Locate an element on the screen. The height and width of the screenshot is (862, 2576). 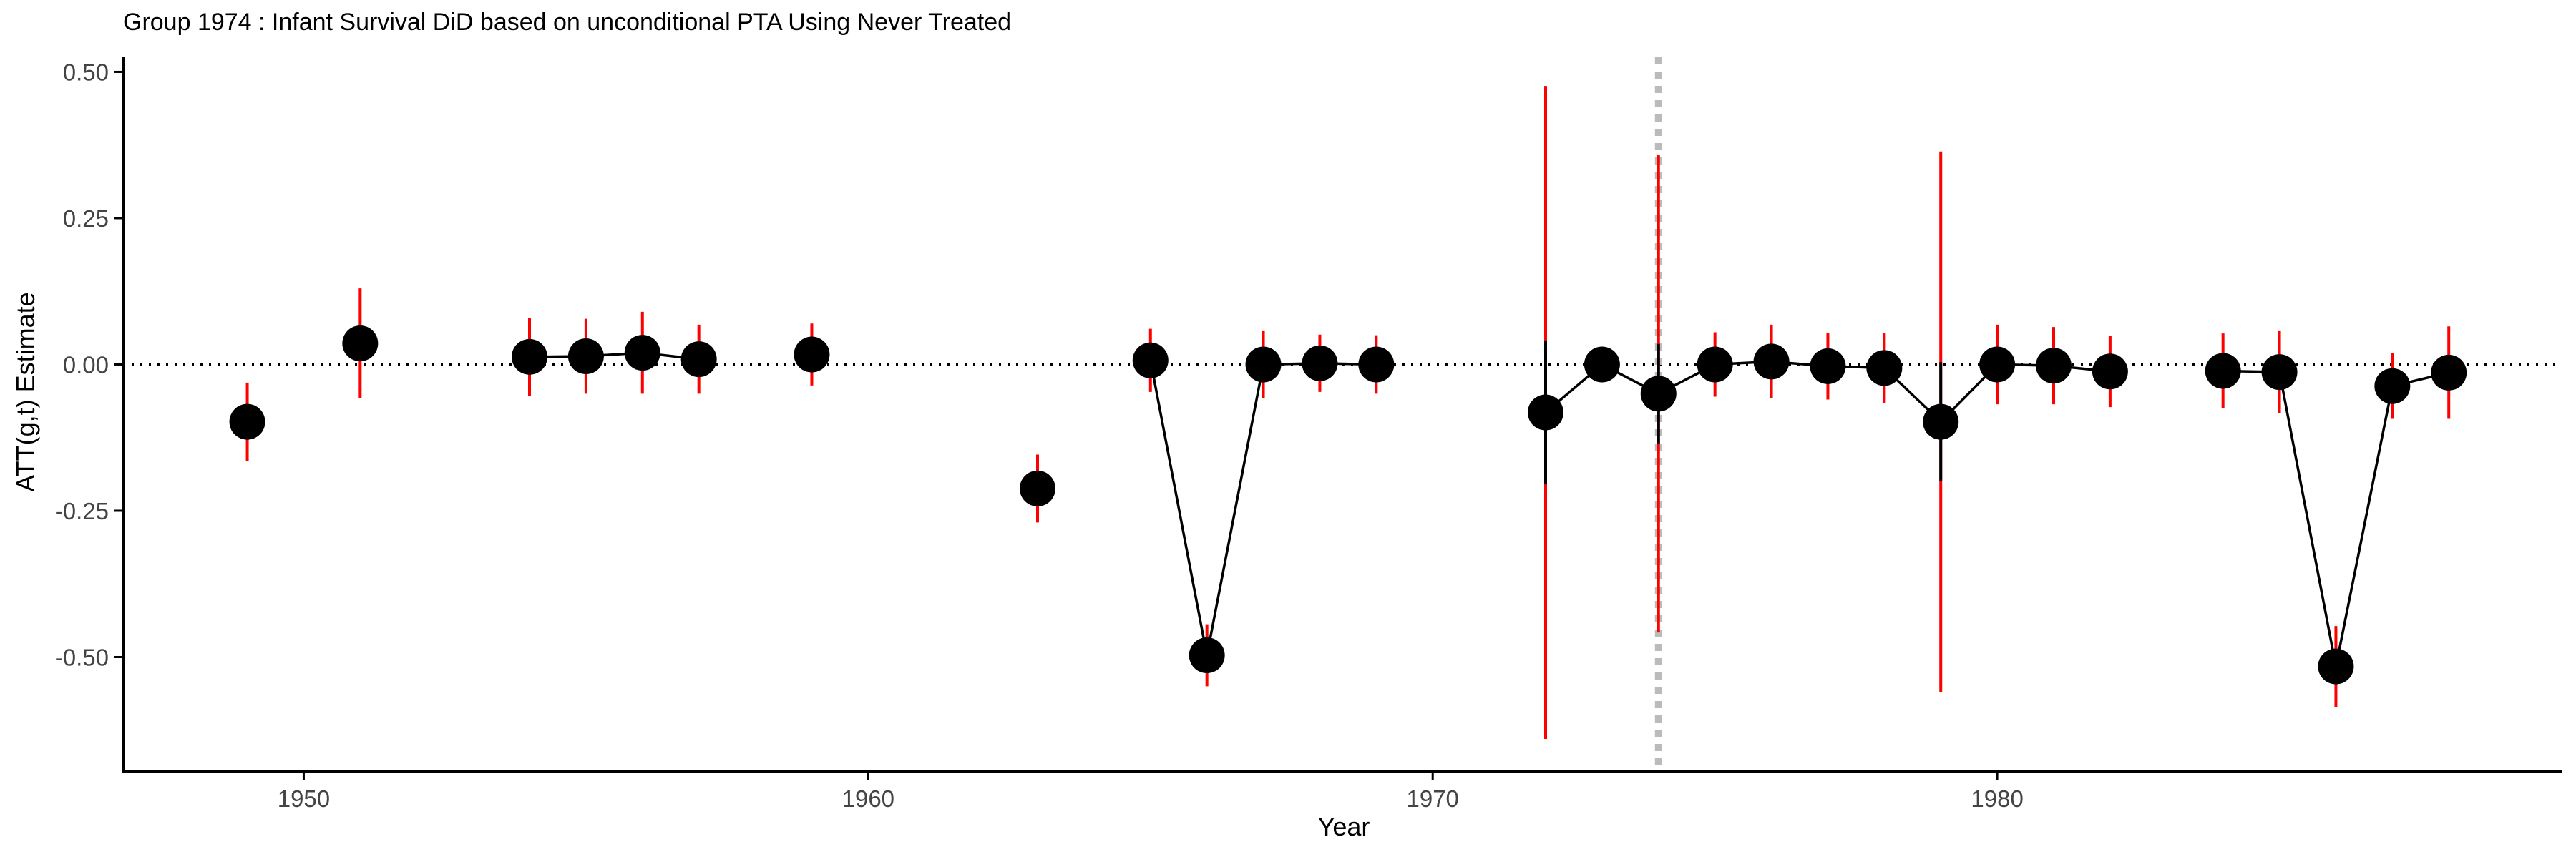
x-tick-label: 1960 is located at coordinates (868, 798).